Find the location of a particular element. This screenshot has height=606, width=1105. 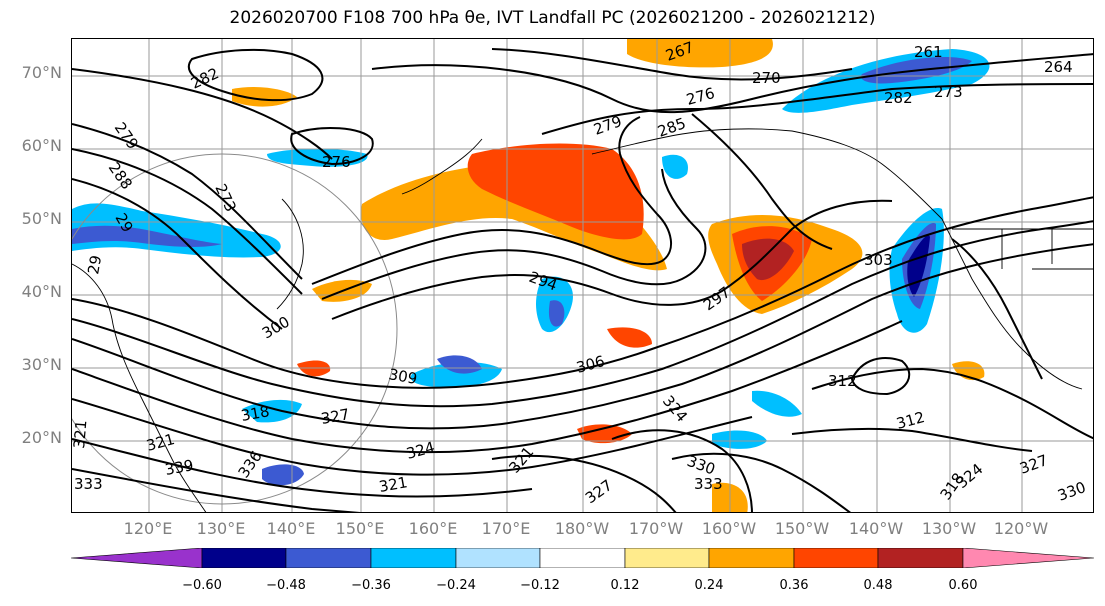

lon-label-140e: 140°E is located at coordinates (291, 528).